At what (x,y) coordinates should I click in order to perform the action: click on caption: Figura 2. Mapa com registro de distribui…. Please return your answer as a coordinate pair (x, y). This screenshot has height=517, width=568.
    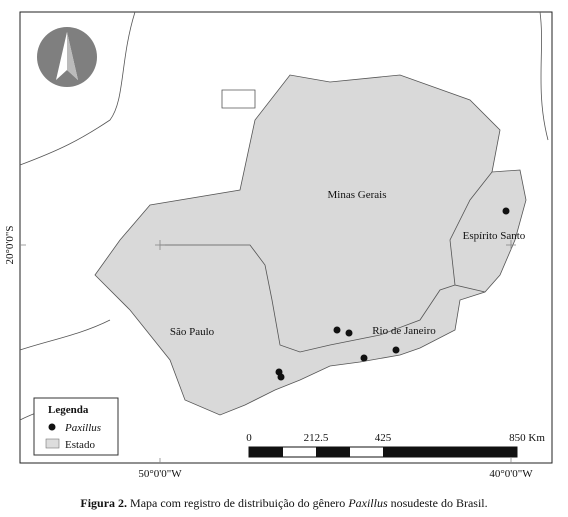
    Looking at the image, I should click on (284, 503).